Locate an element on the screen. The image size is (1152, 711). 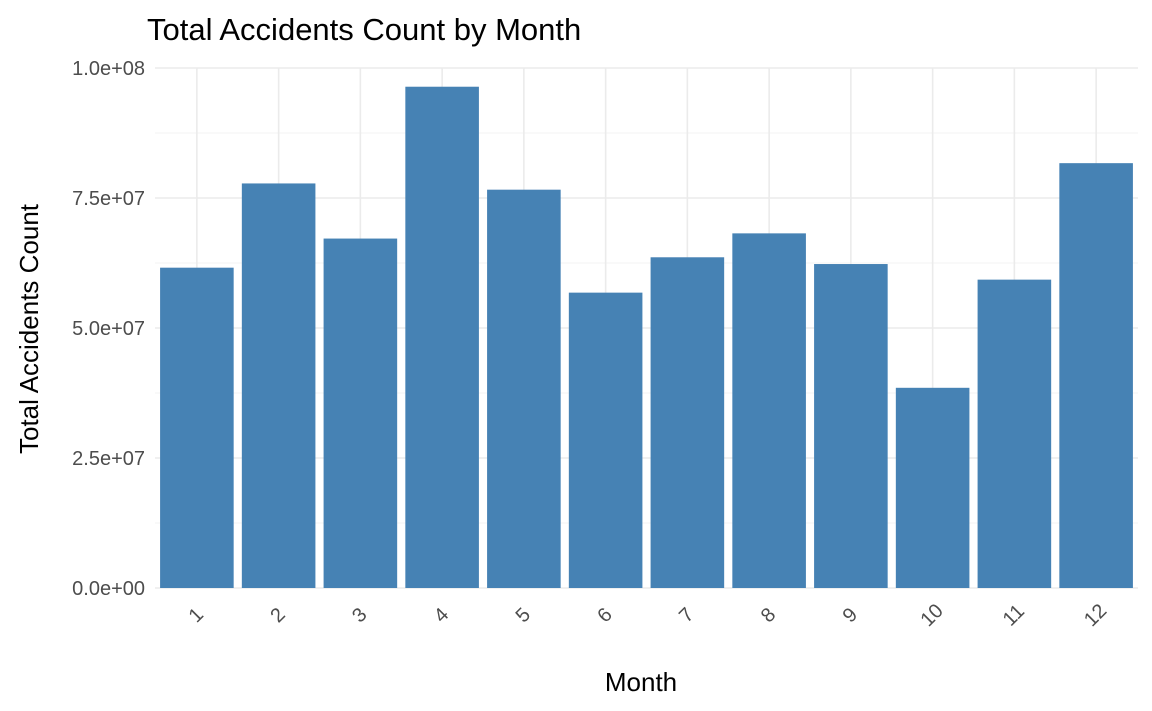
chart-title: Total Accidents Count by Month is located at coordinates (364, 29).